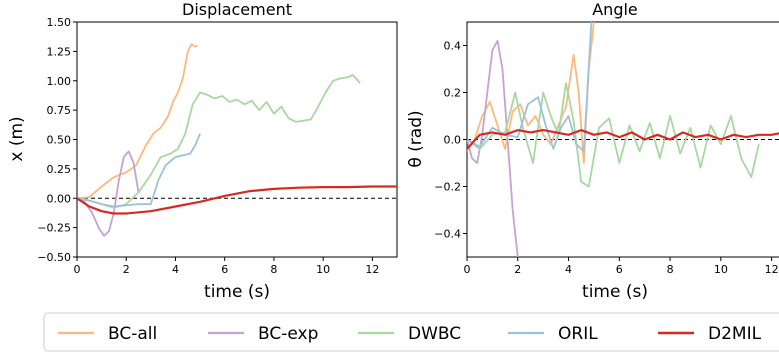 The image size is (779, 354). I want to click on displacement-series-bc-all-line, so click(138, 121).